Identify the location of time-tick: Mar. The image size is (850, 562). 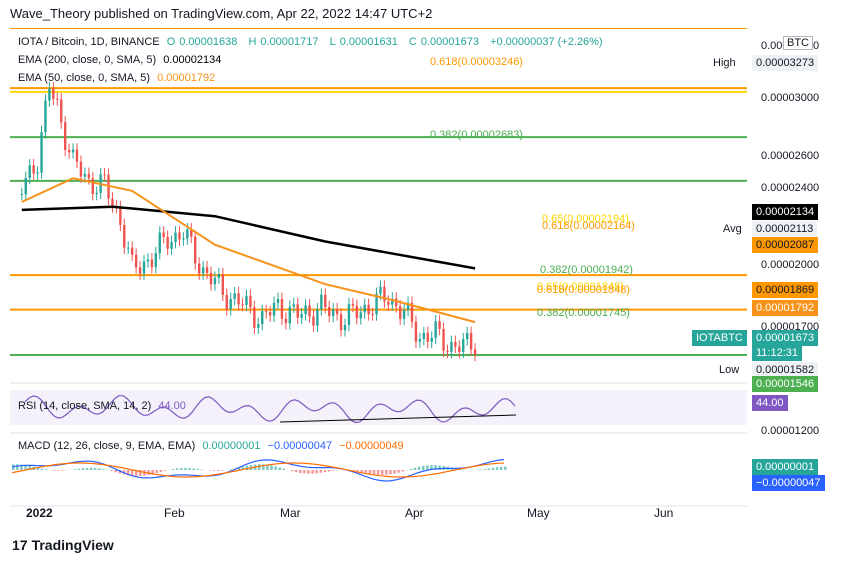
(290, 513).